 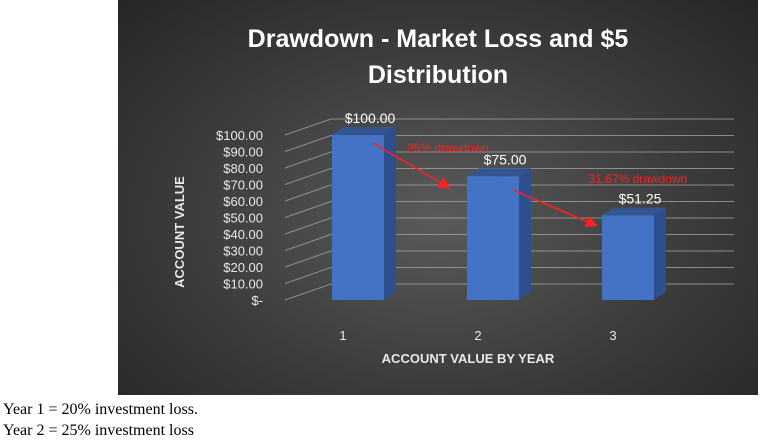 I want to click on y-tick-label: $60.00, so click(x=243, y=201).